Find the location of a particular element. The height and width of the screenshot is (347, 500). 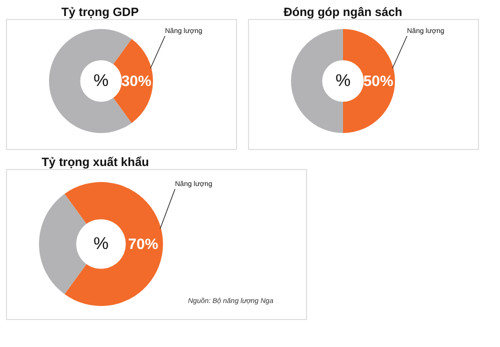

chart-title: Đóng góp ngân sách is located at coordinates (343, 12).